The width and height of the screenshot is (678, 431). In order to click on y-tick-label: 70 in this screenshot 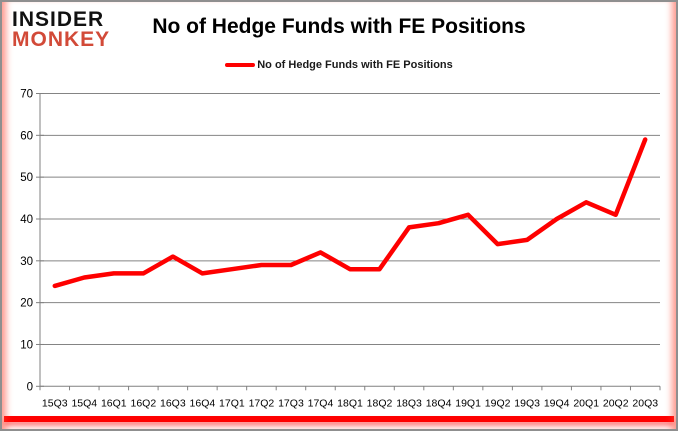, I will do `click(26, 95)`.